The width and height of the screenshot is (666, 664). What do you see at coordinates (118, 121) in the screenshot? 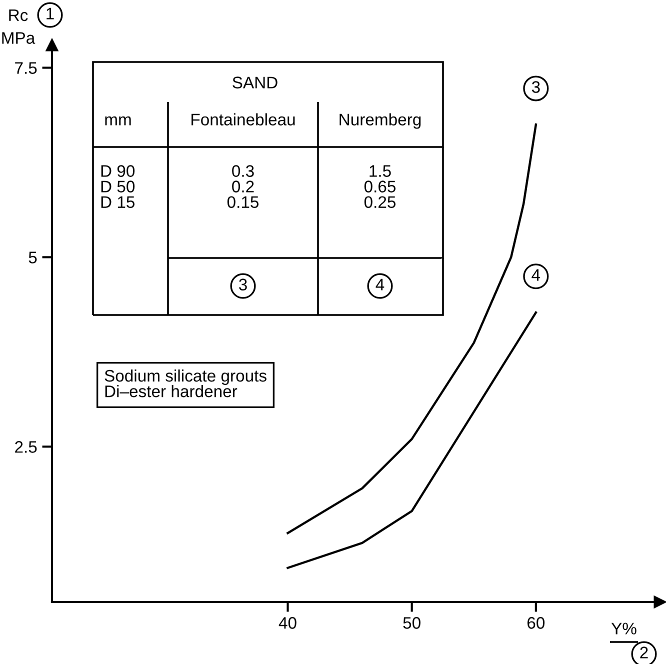
I see `annotation: mm` at bounding box center [118, 121].